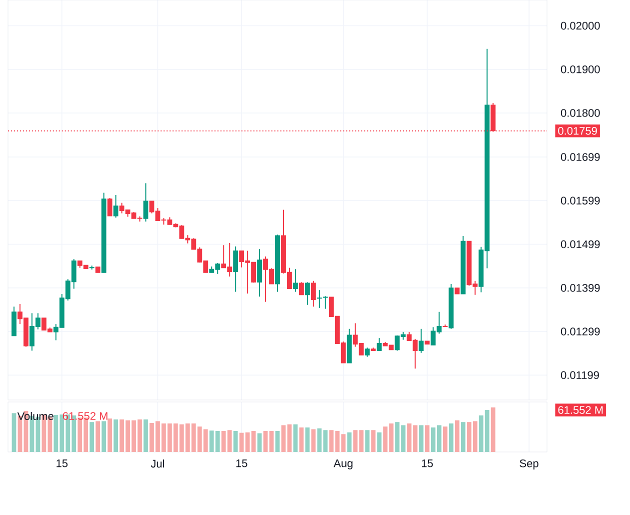 The height and width of the screenshot is (515, 630). Describe the element at coordinates (580, 157) in the screenshot. I see `y-tick-label: 0.01699` at that location.